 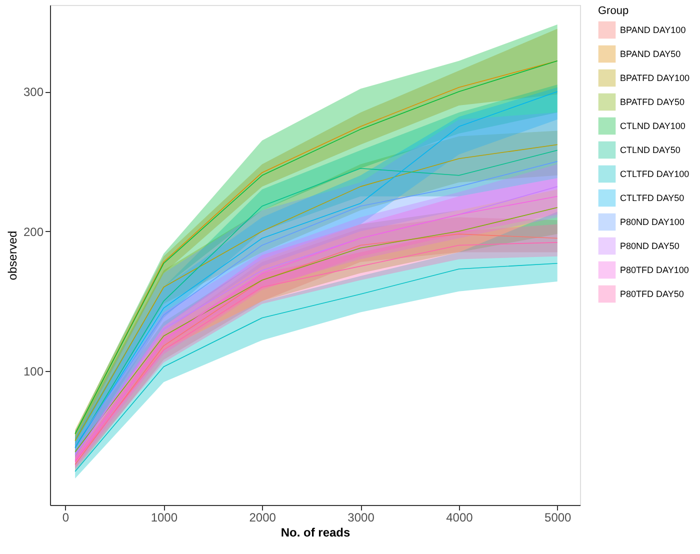 What do you see at coordinates (361, 517) in the screenshot?
I see `x-tick-label: 3000` at bounding box center [361, 517].